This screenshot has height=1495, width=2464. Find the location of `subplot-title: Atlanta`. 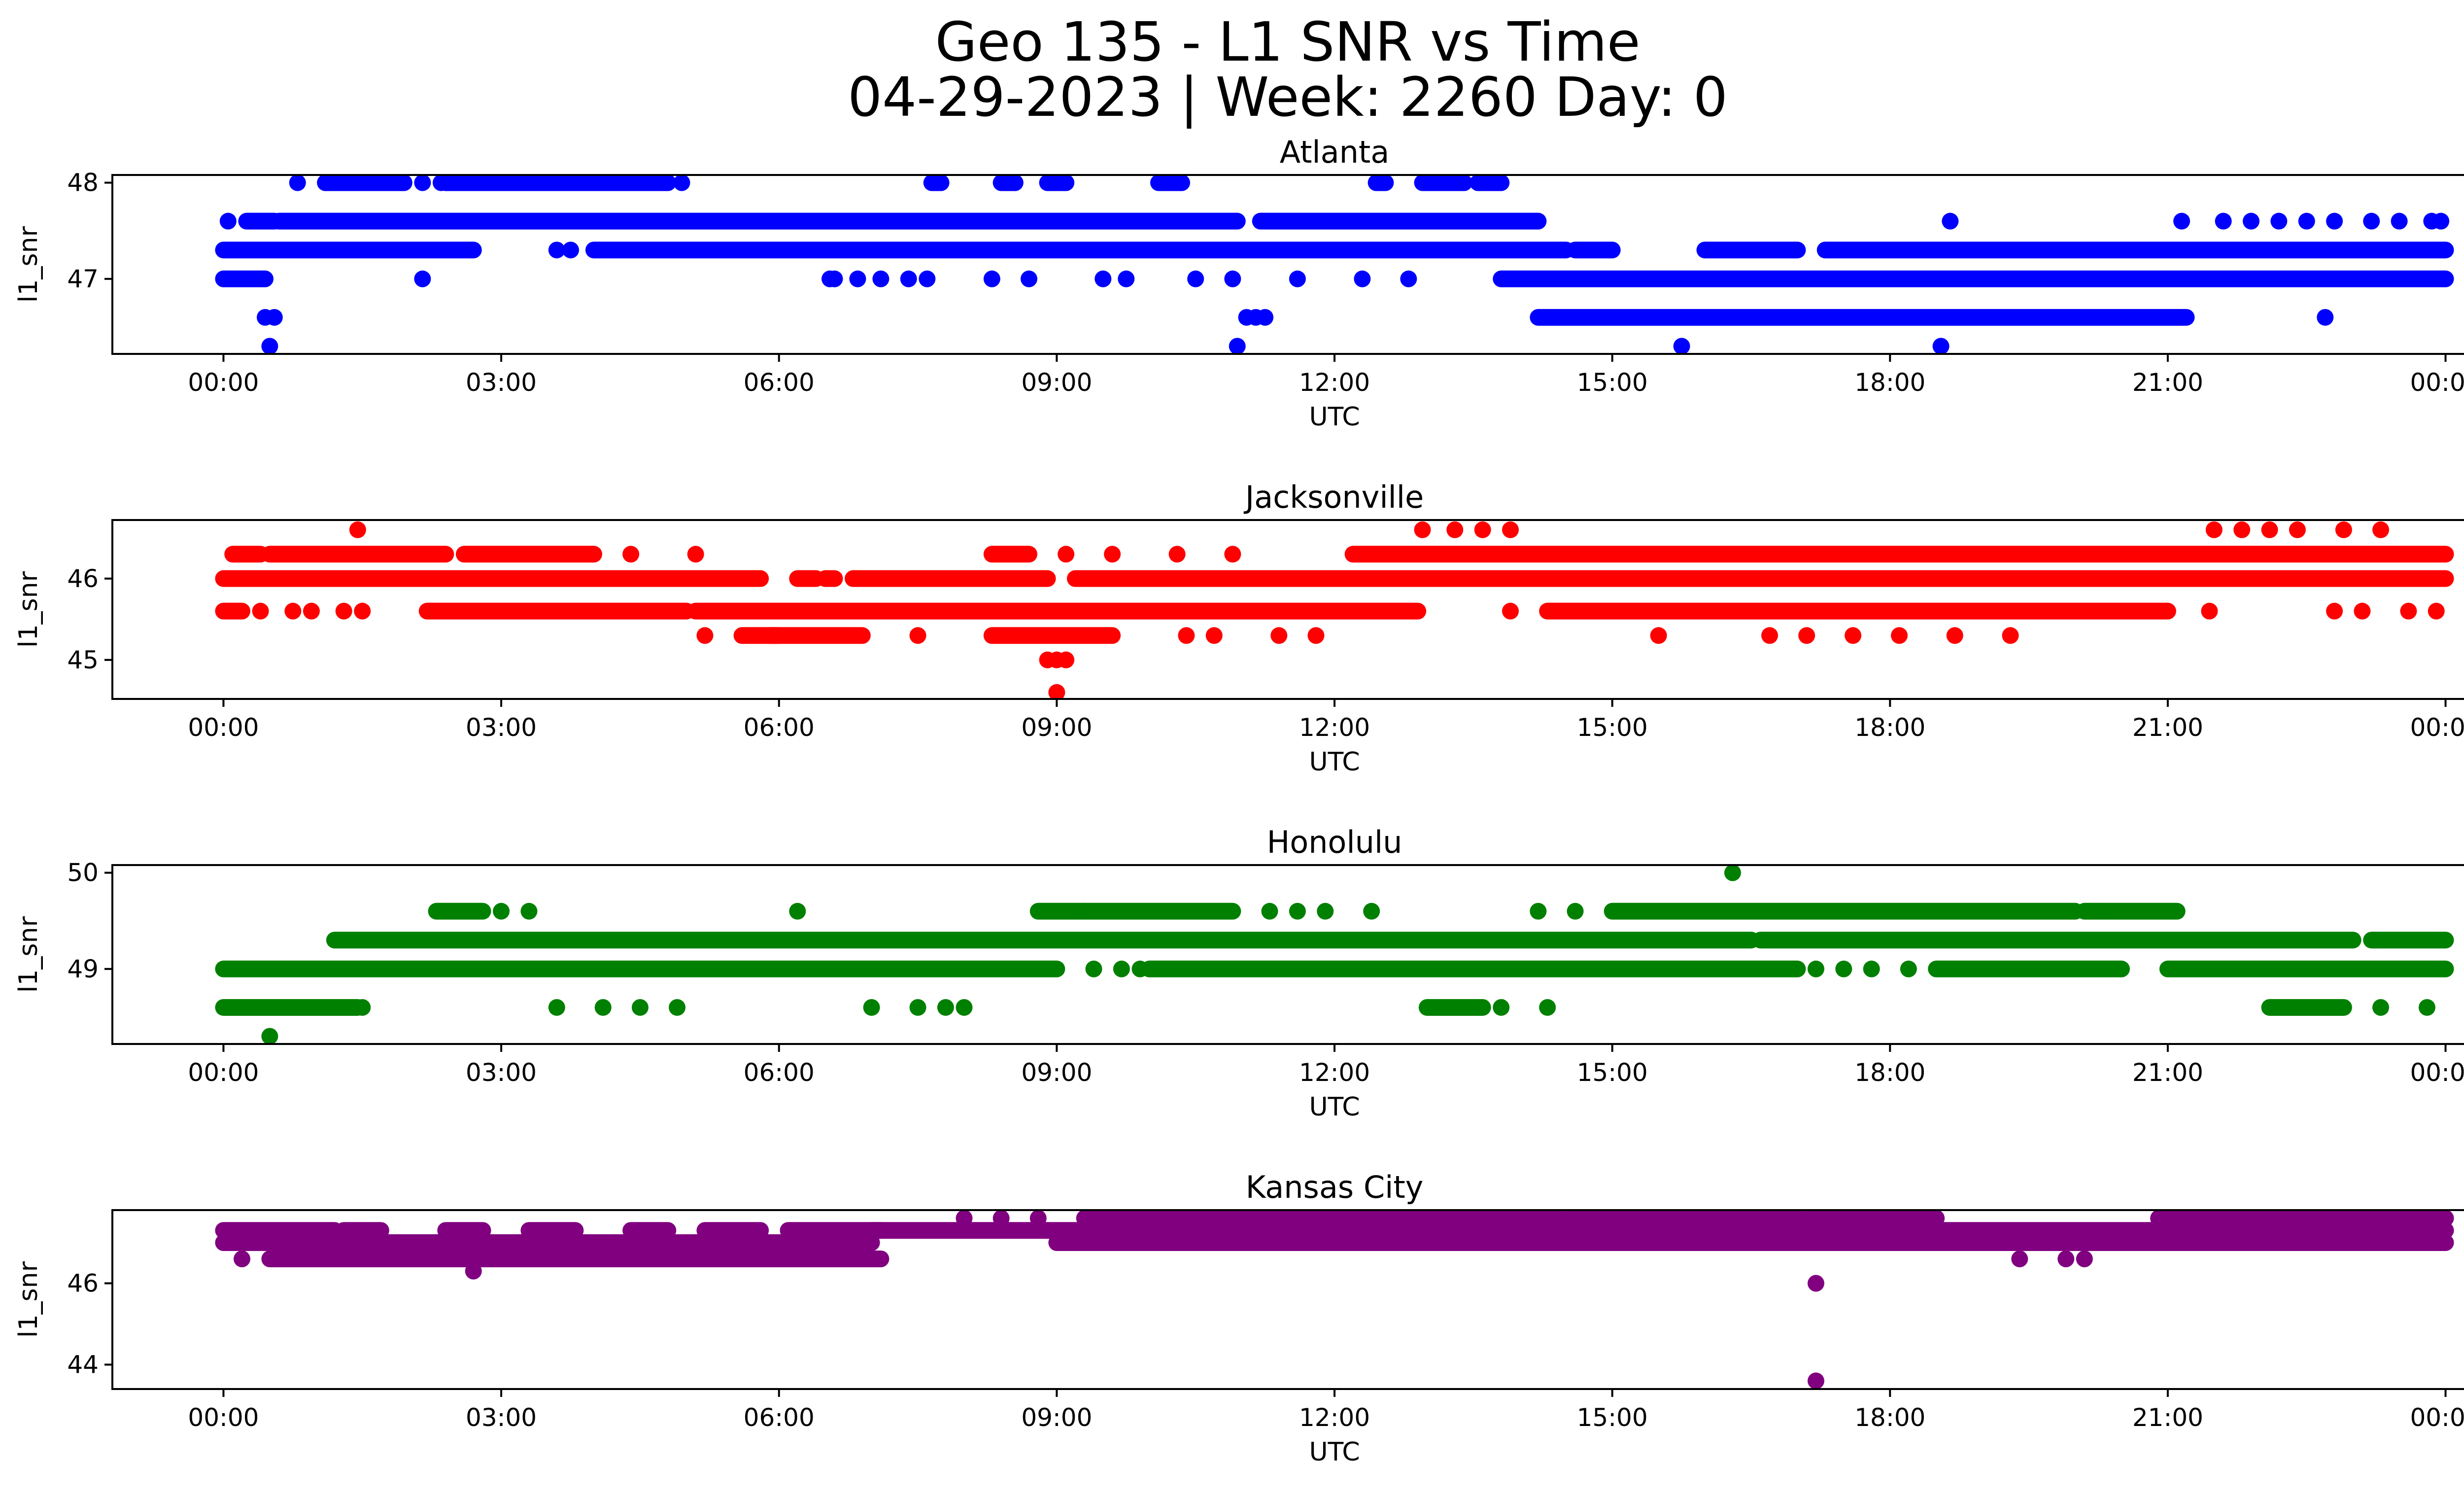

subplot-title: Atlanta is located at coordinates (1334, 152).